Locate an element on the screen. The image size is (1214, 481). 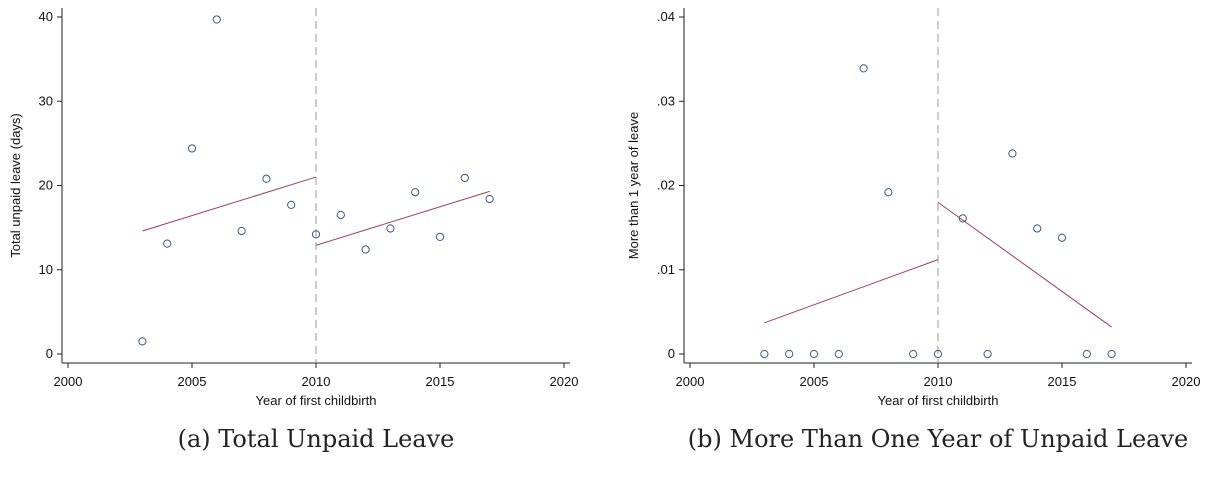
y-axis-label: Total unpaid leave (days) is located at coordinates (15, 185).